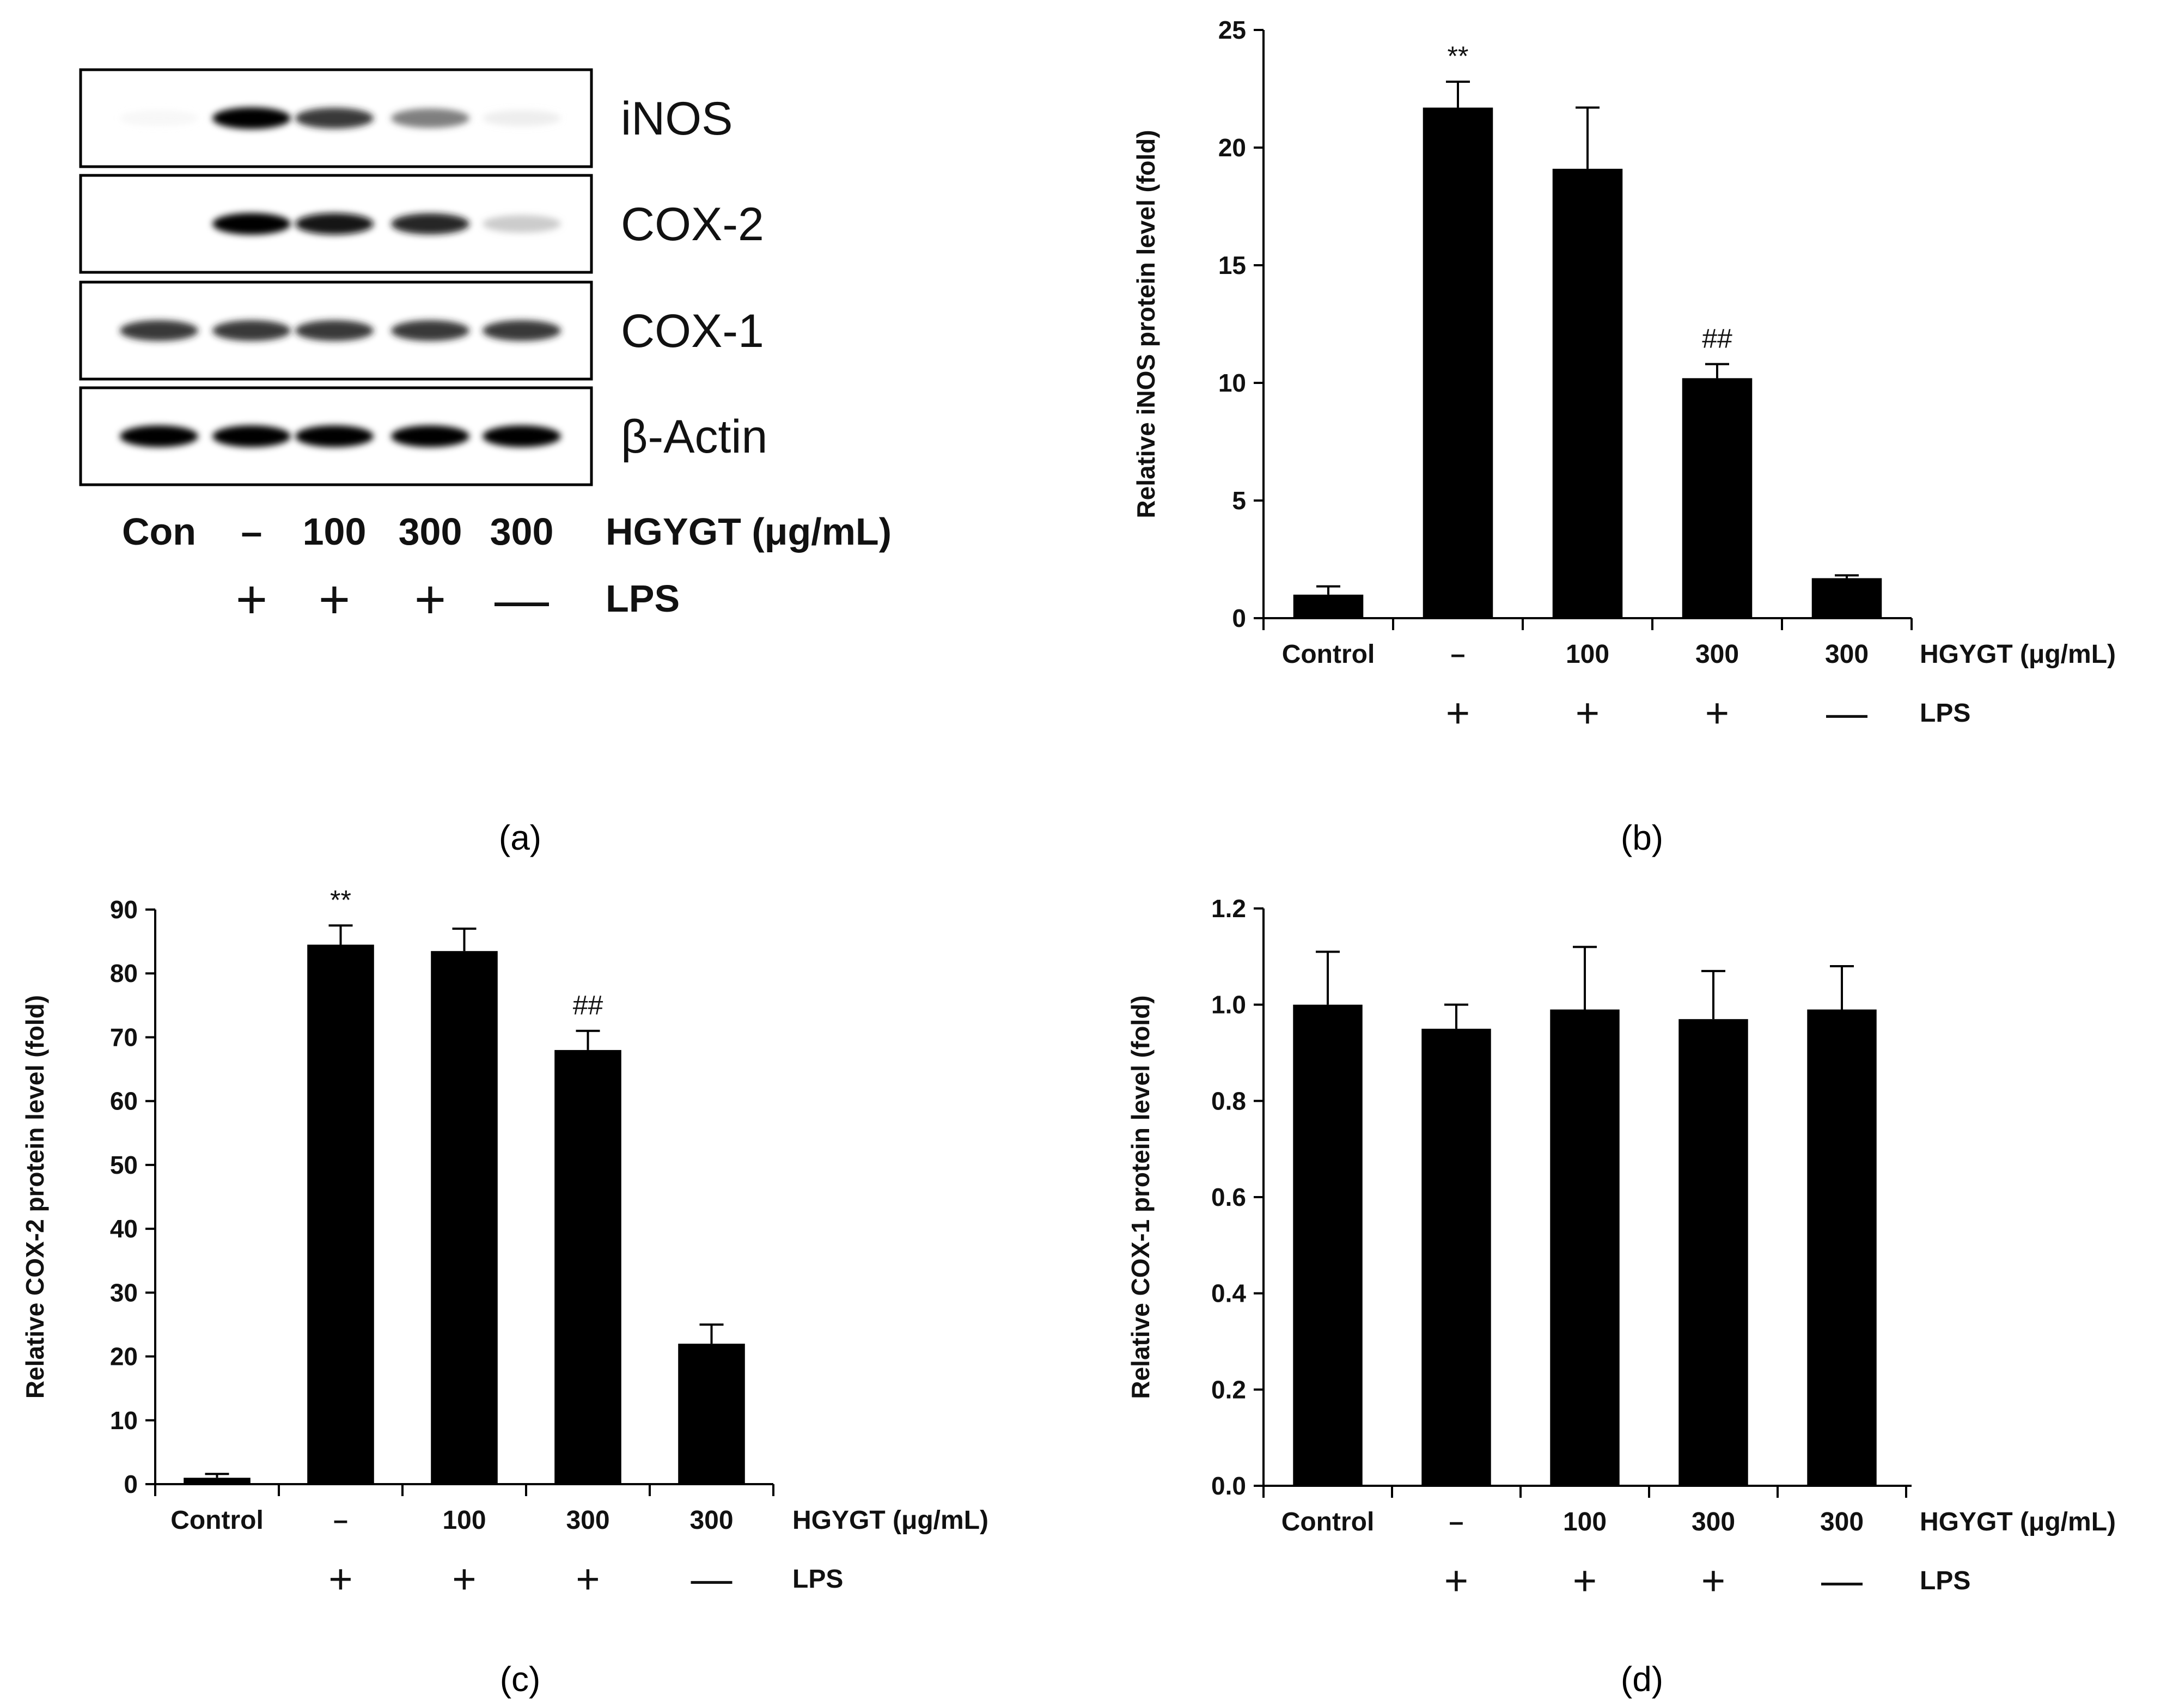 Image resolution: width=2173 pixels, height=1708 pixels. What do you see at coordinates (520, 837) in the screenshot?
I see `caption-a: (a)` at bounding box center [520, 837].